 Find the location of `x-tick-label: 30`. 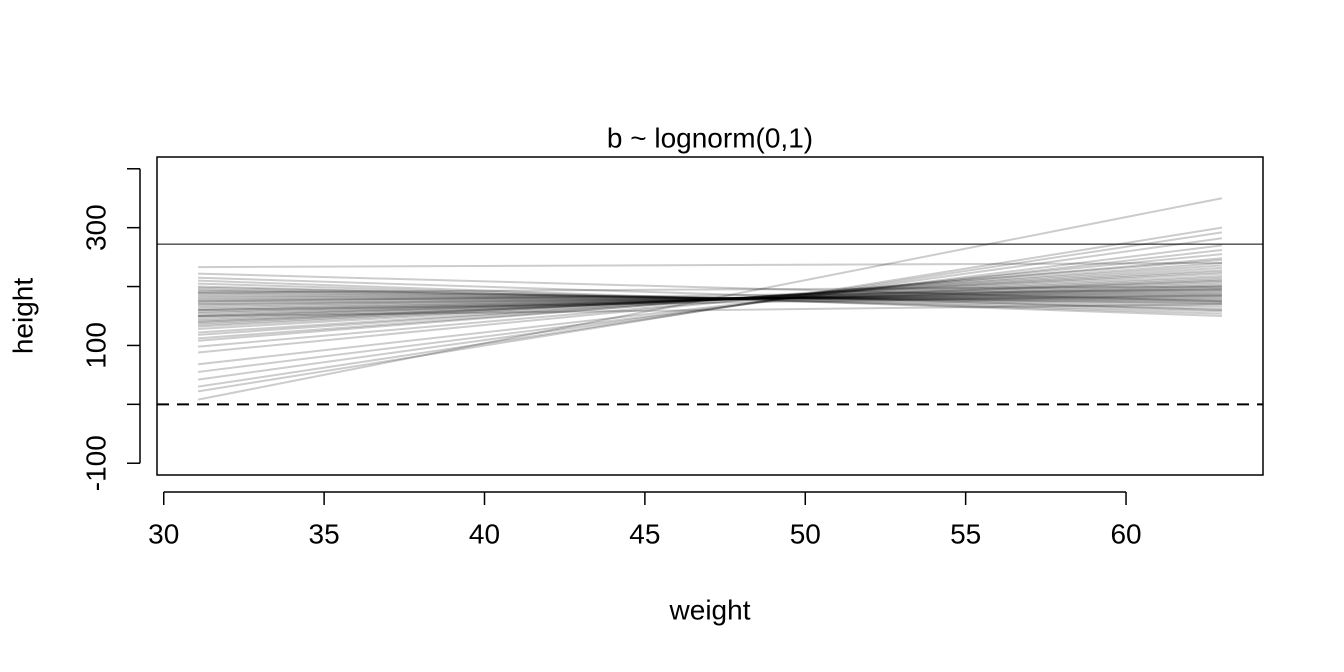

x-tick-label: 30 is located at coordinates (163, 533).